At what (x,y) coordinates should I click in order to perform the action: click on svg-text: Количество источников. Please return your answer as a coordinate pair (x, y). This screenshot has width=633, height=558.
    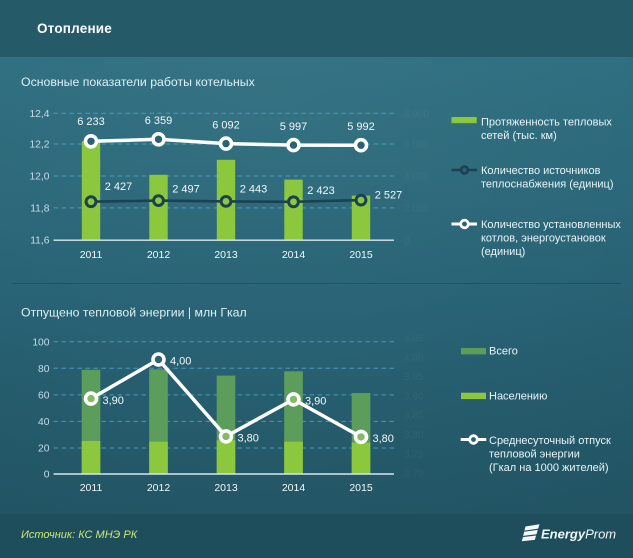
    Looking at the image, I should click on (541, 171).